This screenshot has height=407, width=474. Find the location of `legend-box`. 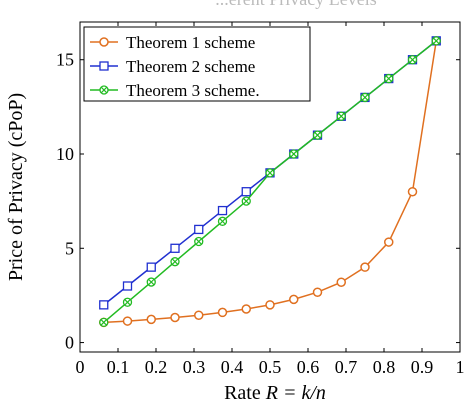

legend-box is located at coordinates (197, 64).